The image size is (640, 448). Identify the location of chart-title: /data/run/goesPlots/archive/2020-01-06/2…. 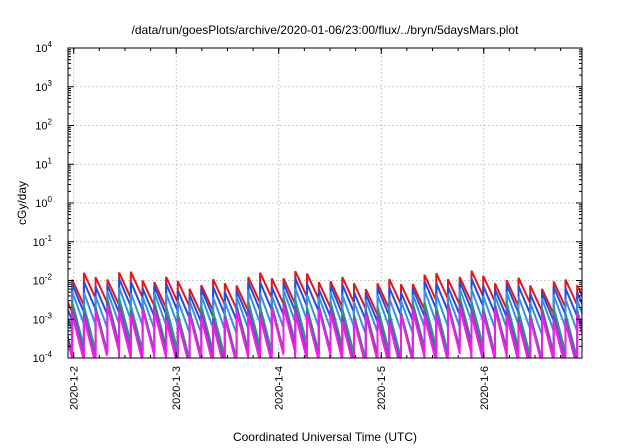
(326, 30).